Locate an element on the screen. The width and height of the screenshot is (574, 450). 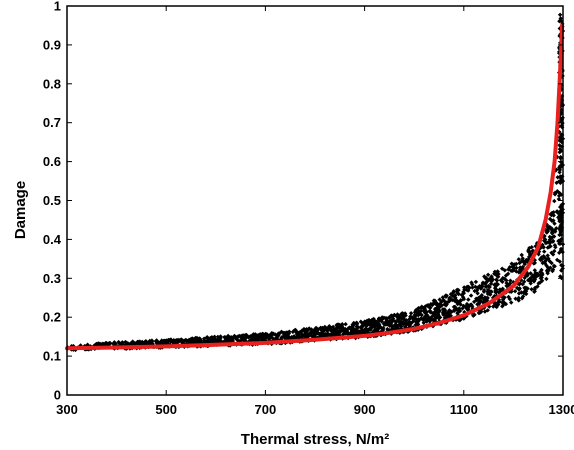
y-tick-label: 0.3 is located at coordinates (52, 278).